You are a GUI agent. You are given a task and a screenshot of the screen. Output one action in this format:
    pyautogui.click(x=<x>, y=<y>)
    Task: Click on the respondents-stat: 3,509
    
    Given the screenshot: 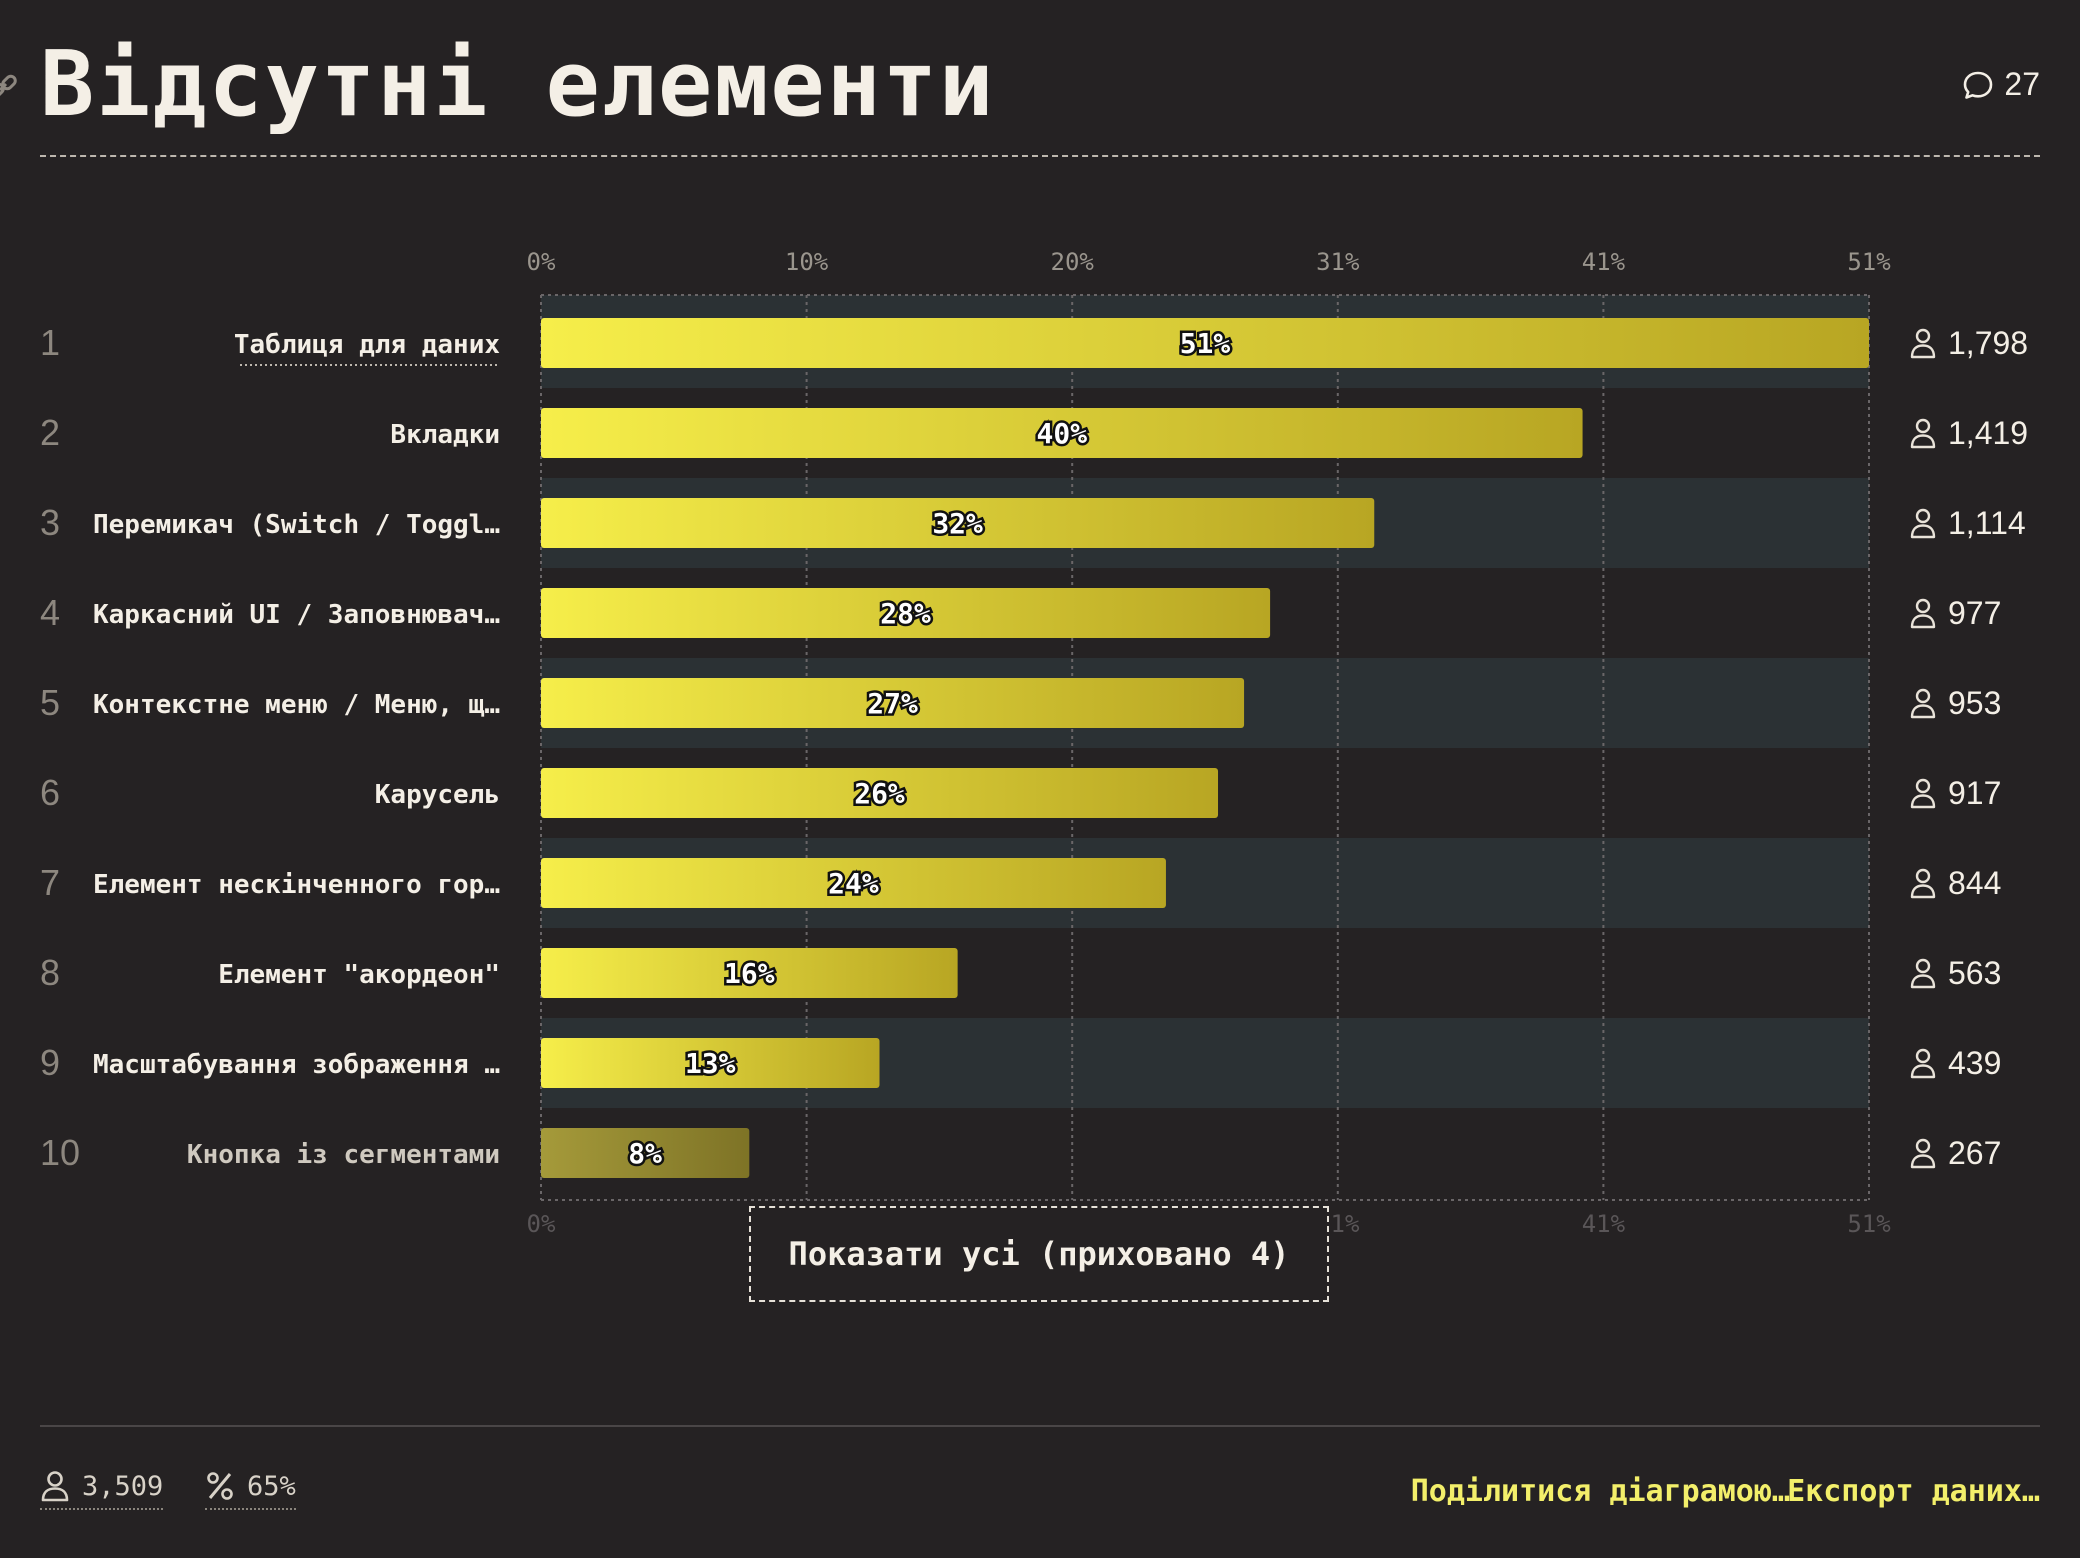 What is the action you would take?
    pyautogui.click(x=102, y=1490)
    